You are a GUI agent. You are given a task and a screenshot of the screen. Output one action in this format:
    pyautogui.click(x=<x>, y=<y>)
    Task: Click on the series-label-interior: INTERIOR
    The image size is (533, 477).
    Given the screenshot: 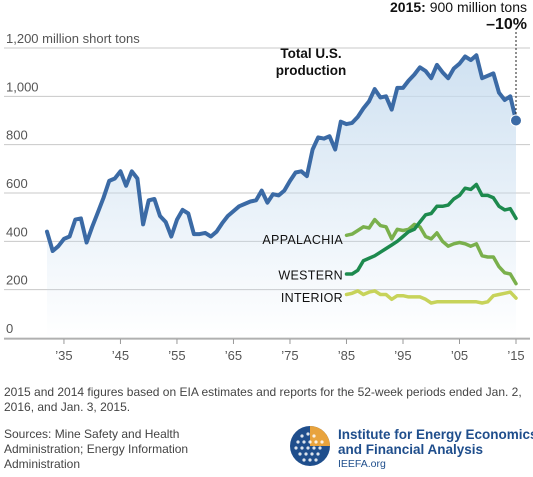 What is the action you would take?
    pyautogui.click(x=312, y=298)
    